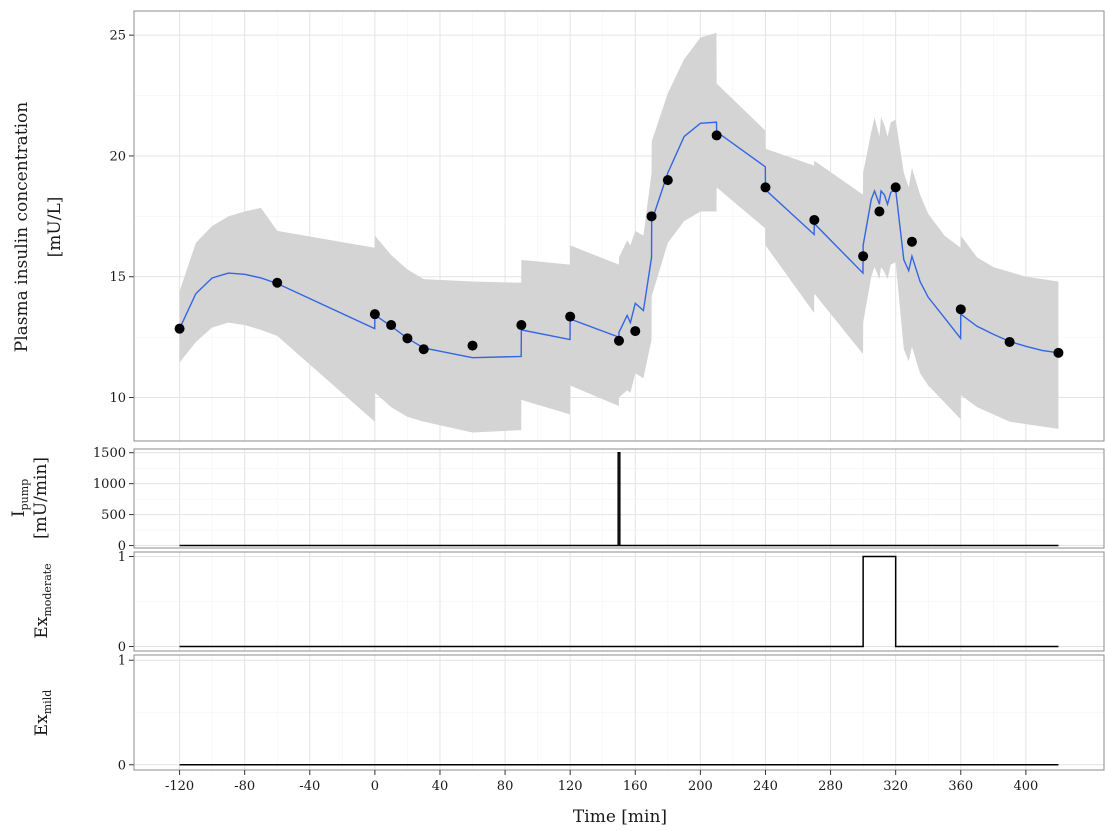 The width and height of the screenshot is (1105, 831). I want to click on x-tick-label: 120, so click(570, 786).